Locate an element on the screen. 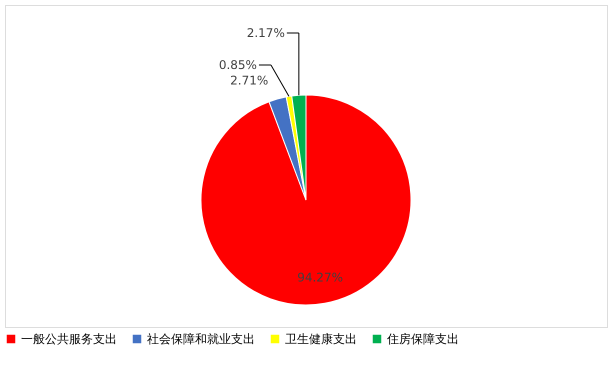 The height and width of the screenshot is (372, 612). legend-label: 卫生健康支出 is located at coordinates (321, 339).